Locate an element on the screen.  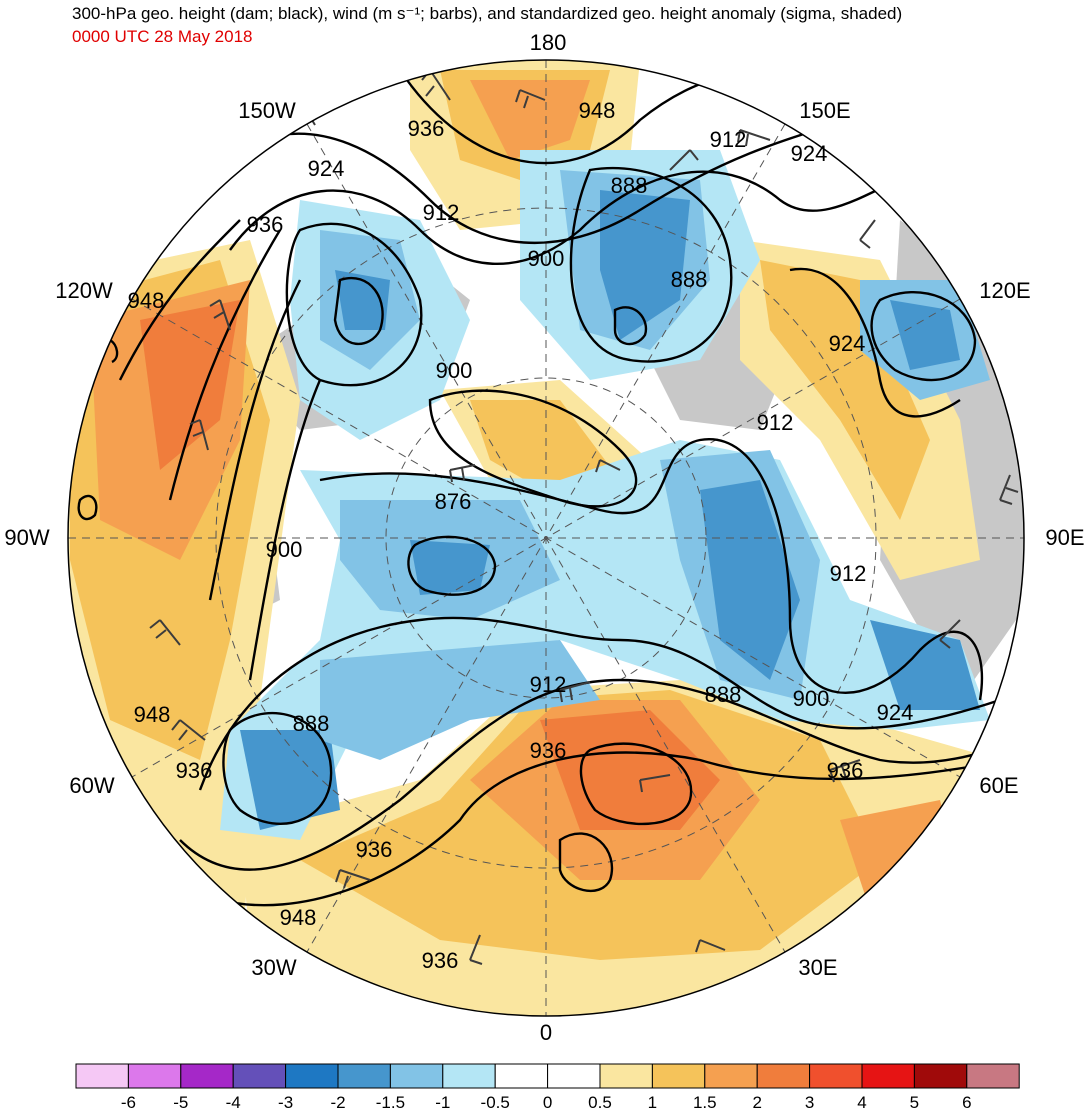
colorbar-swatches is located at coordinates (547, 1076).